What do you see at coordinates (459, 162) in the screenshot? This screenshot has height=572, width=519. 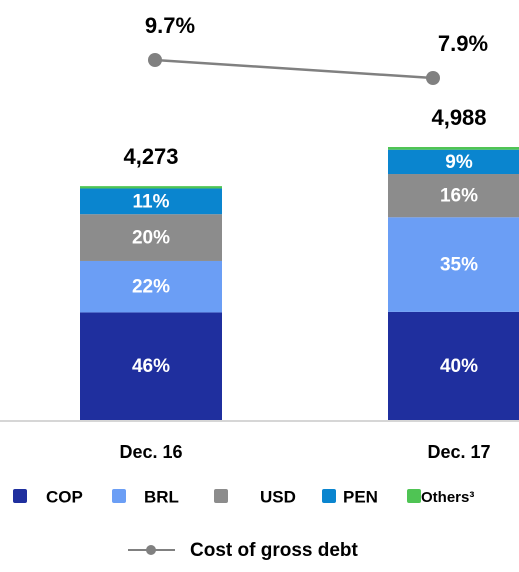 I see `data-label: 9%` at bounding box center [459, 162].